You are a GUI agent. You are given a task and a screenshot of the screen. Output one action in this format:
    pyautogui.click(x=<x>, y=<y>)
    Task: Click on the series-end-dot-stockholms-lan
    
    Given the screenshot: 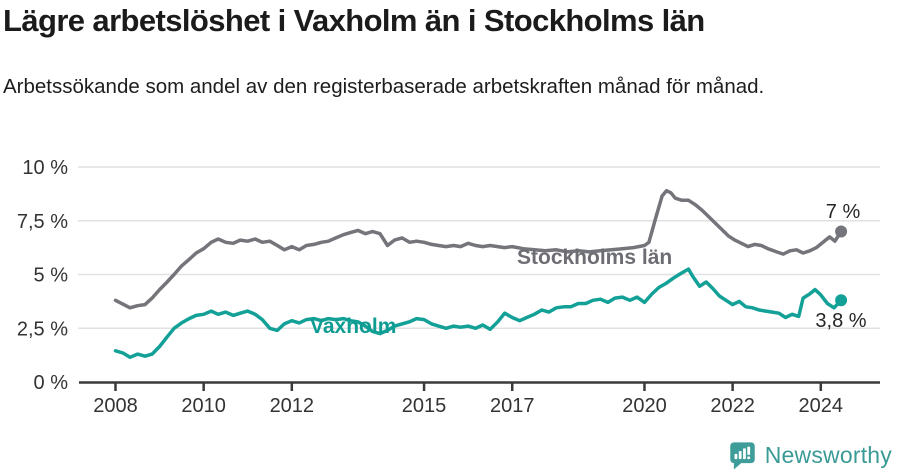 What is the action you would take?
    pyautogui.click(x=841, y=231)
    